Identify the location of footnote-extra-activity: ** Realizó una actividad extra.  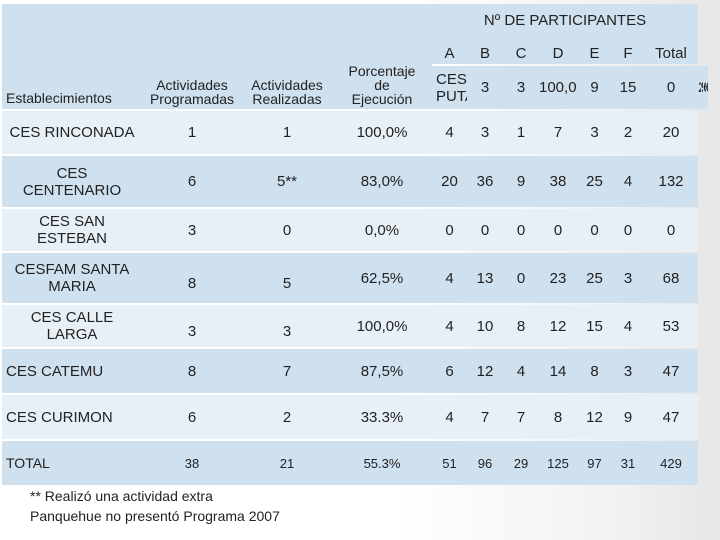
(121, 496).